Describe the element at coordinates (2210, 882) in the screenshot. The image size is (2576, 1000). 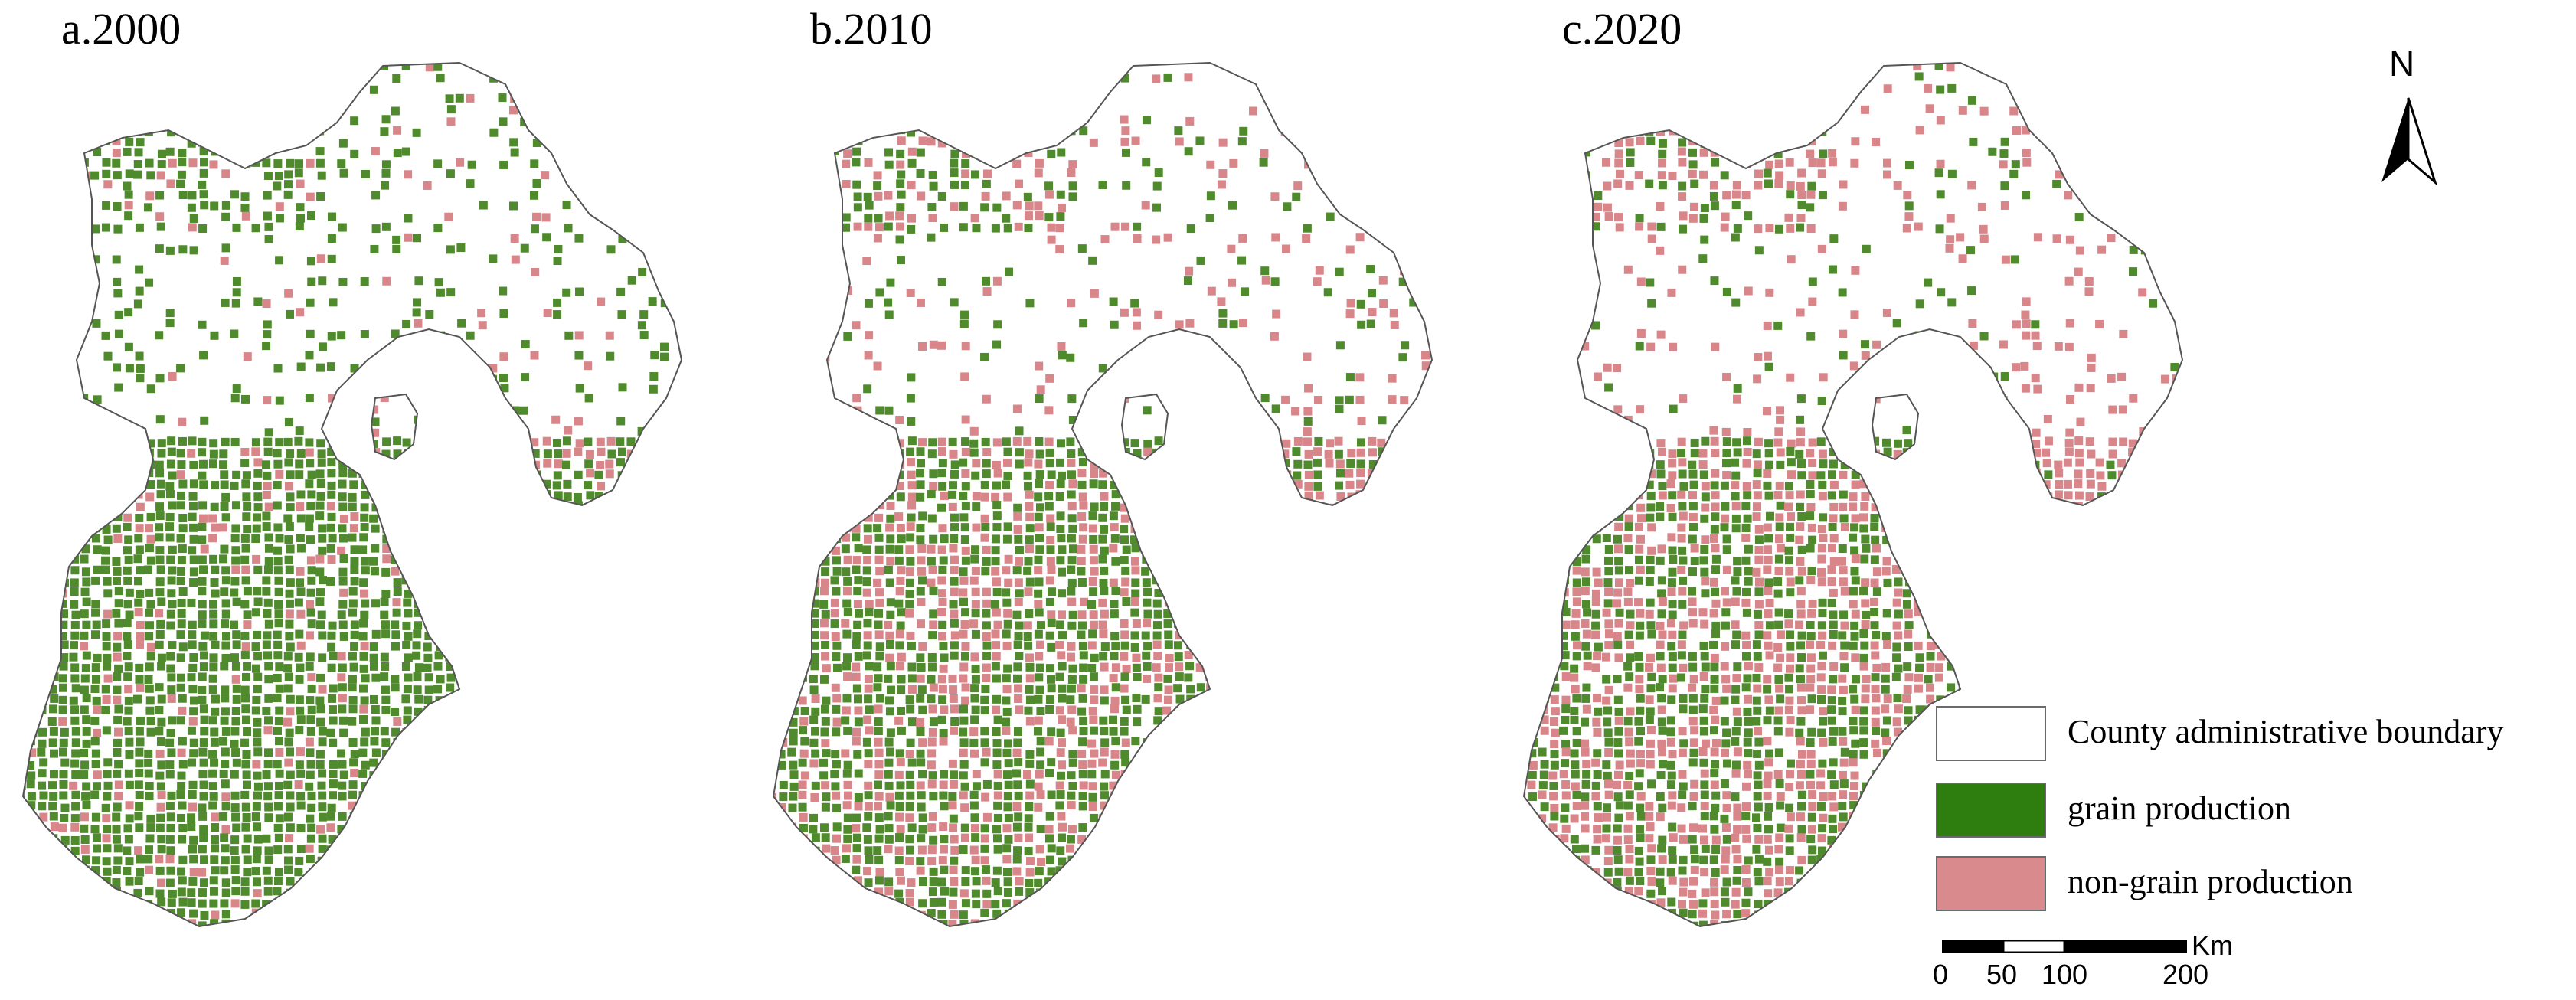
I see `legend-label-non-grain: non-grain production` at that location.